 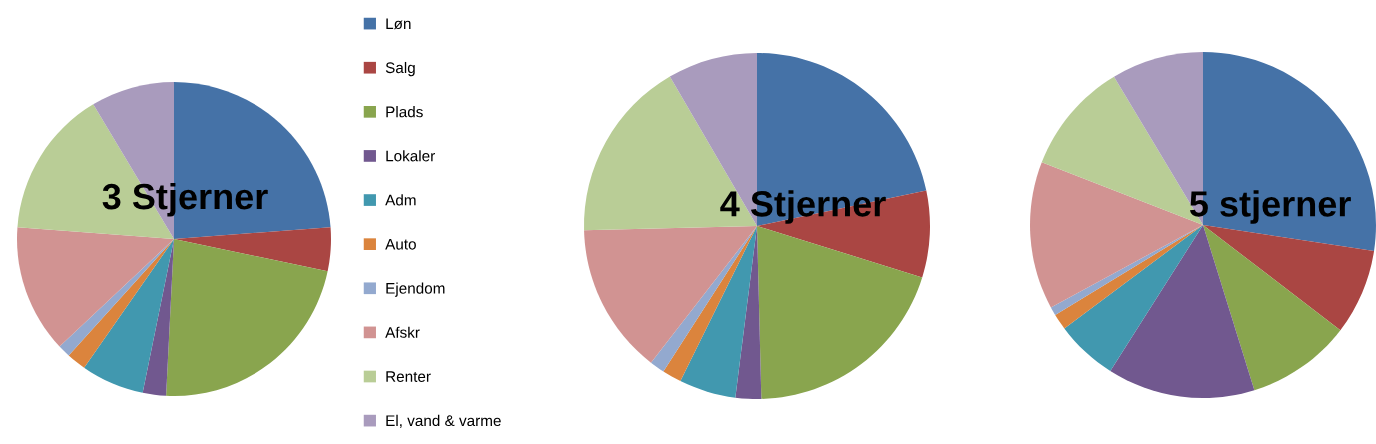 What do you see at coordinates (404, 112) in the screenshot?
I see `legend-label: Plads` at bounding box center [404, 112].